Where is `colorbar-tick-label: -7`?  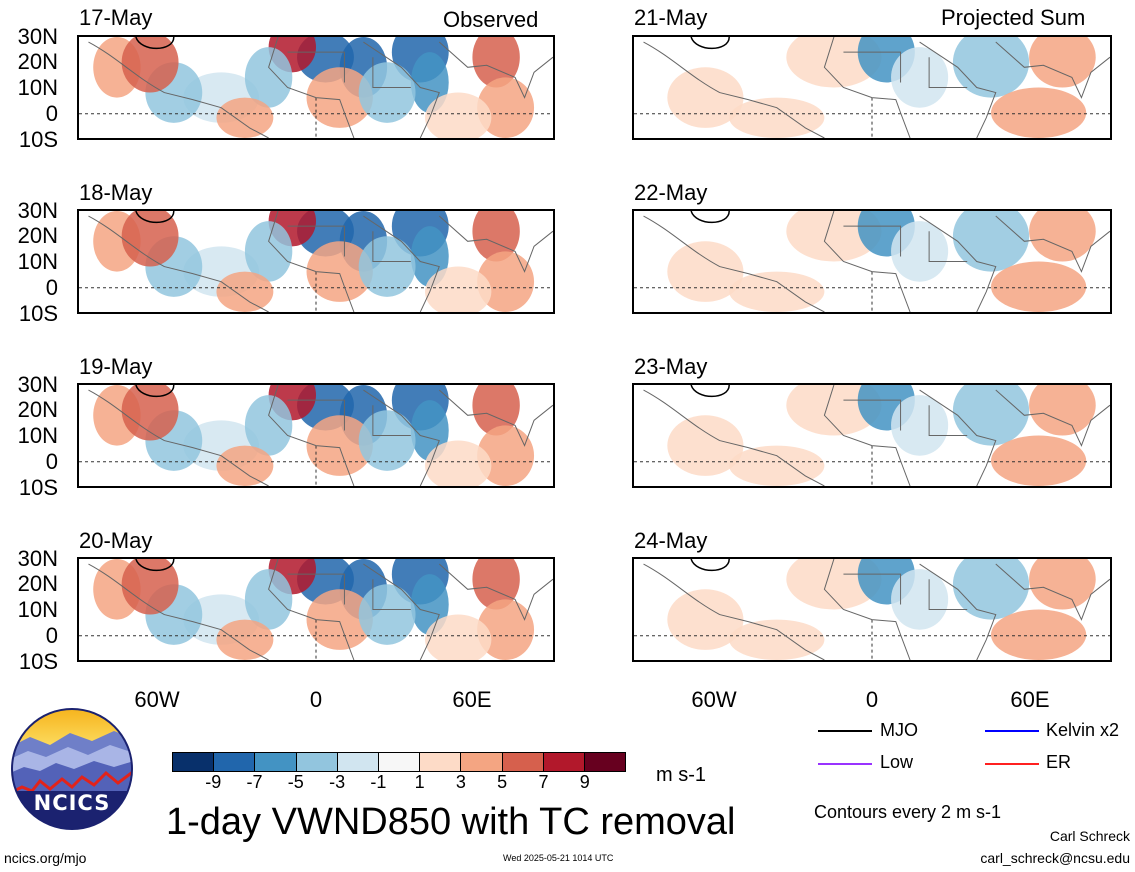
colorbar-tick-label: -7 is located at coordinates (254, 782).